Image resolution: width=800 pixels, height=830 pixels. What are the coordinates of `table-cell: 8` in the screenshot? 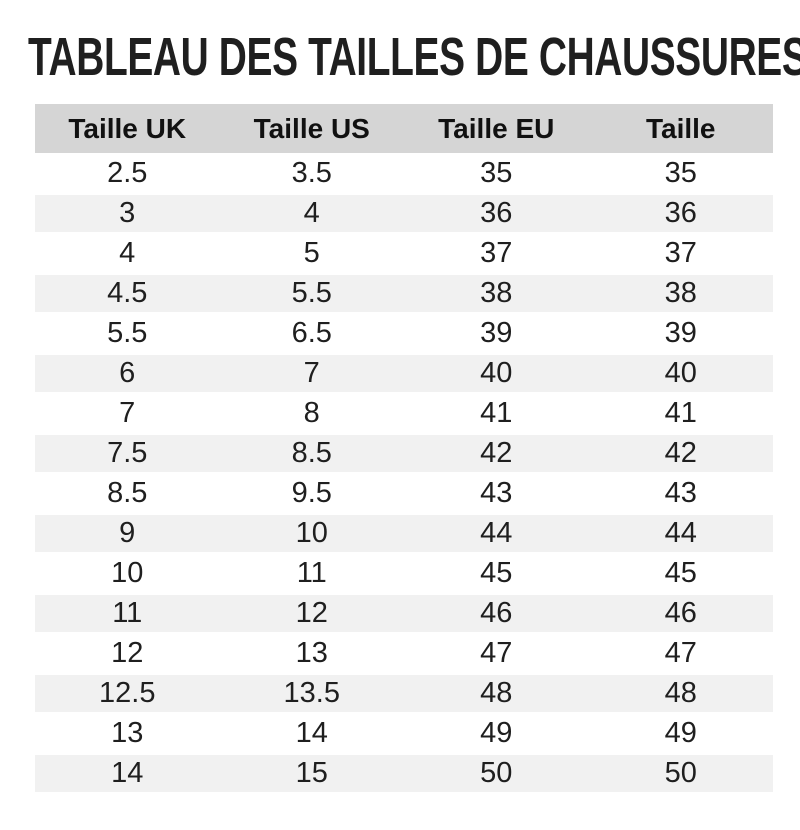 It's located at (311, 412).